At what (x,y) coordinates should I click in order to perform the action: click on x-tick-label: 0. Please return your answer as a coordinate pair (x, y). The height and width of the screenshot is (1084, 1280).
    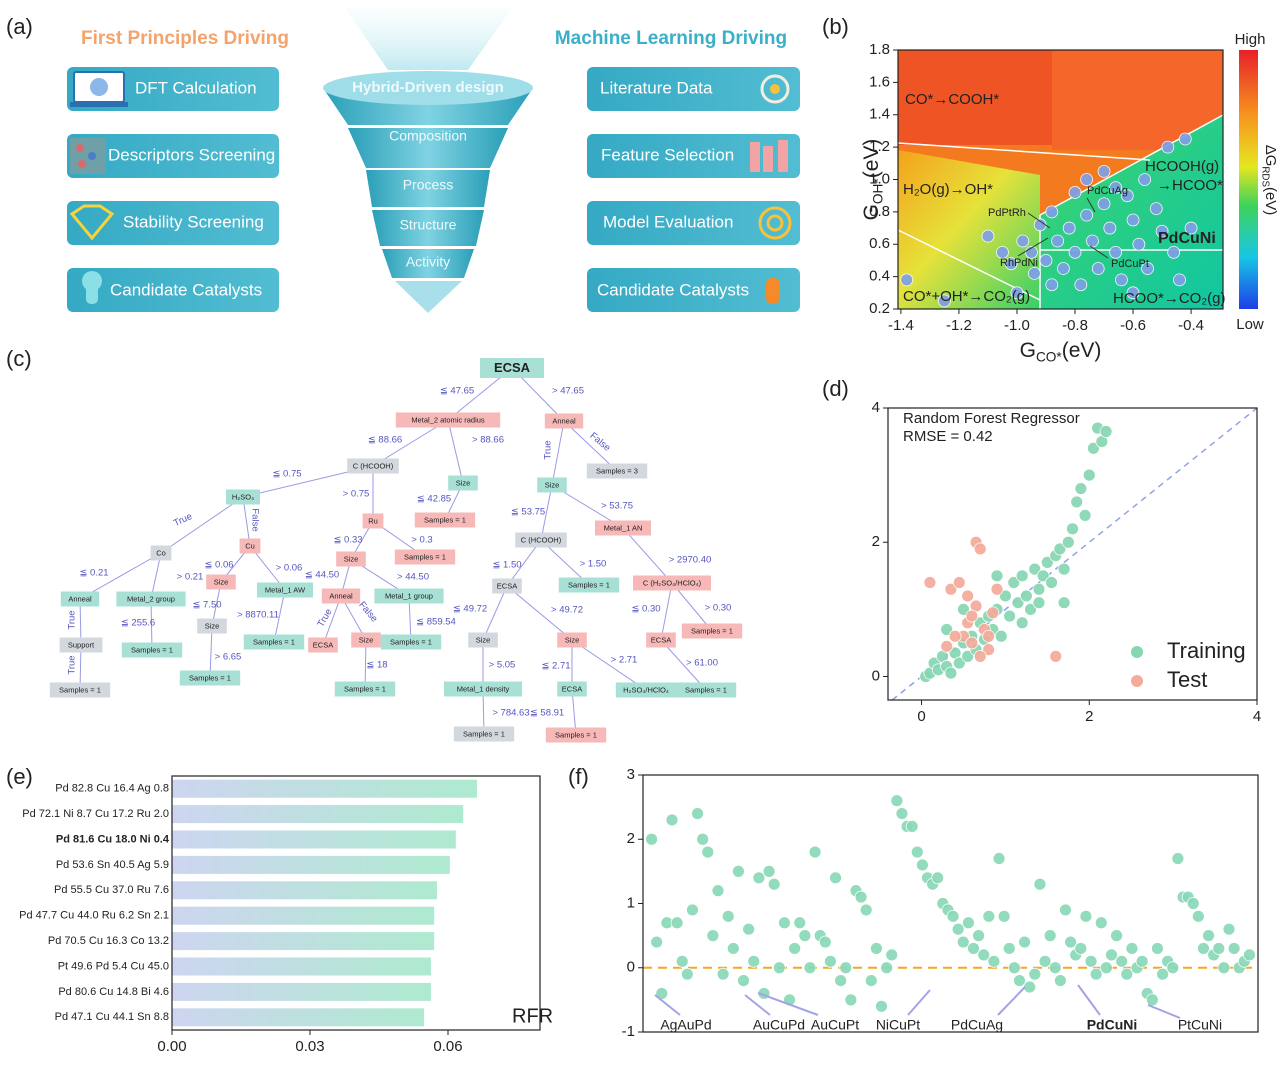
    Looking at the image, I should click on (921, 716).